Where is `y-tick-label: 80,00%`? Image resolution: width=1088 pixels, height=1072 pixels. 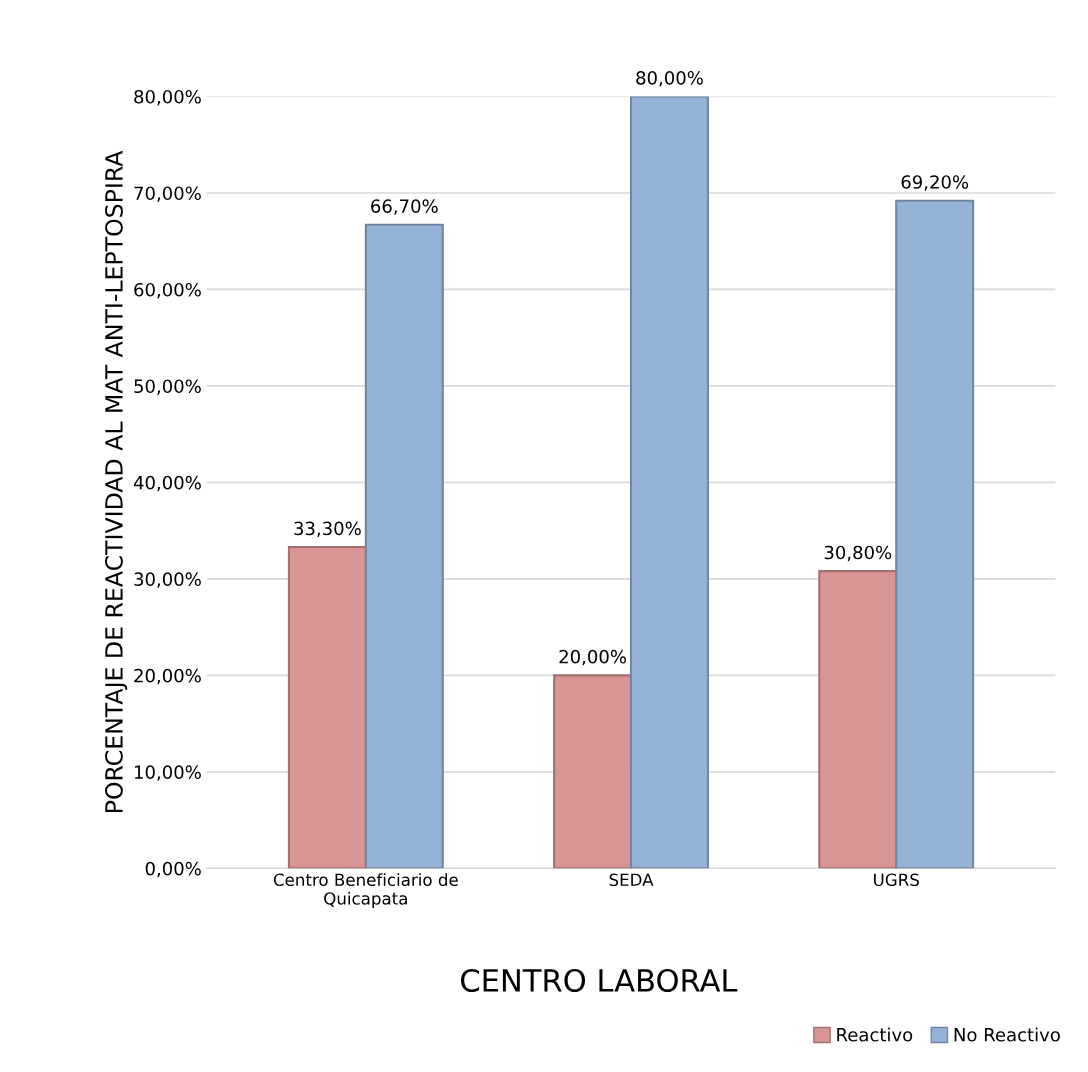 y-tick-label: 80,00% is located at coordinates (167, 97).